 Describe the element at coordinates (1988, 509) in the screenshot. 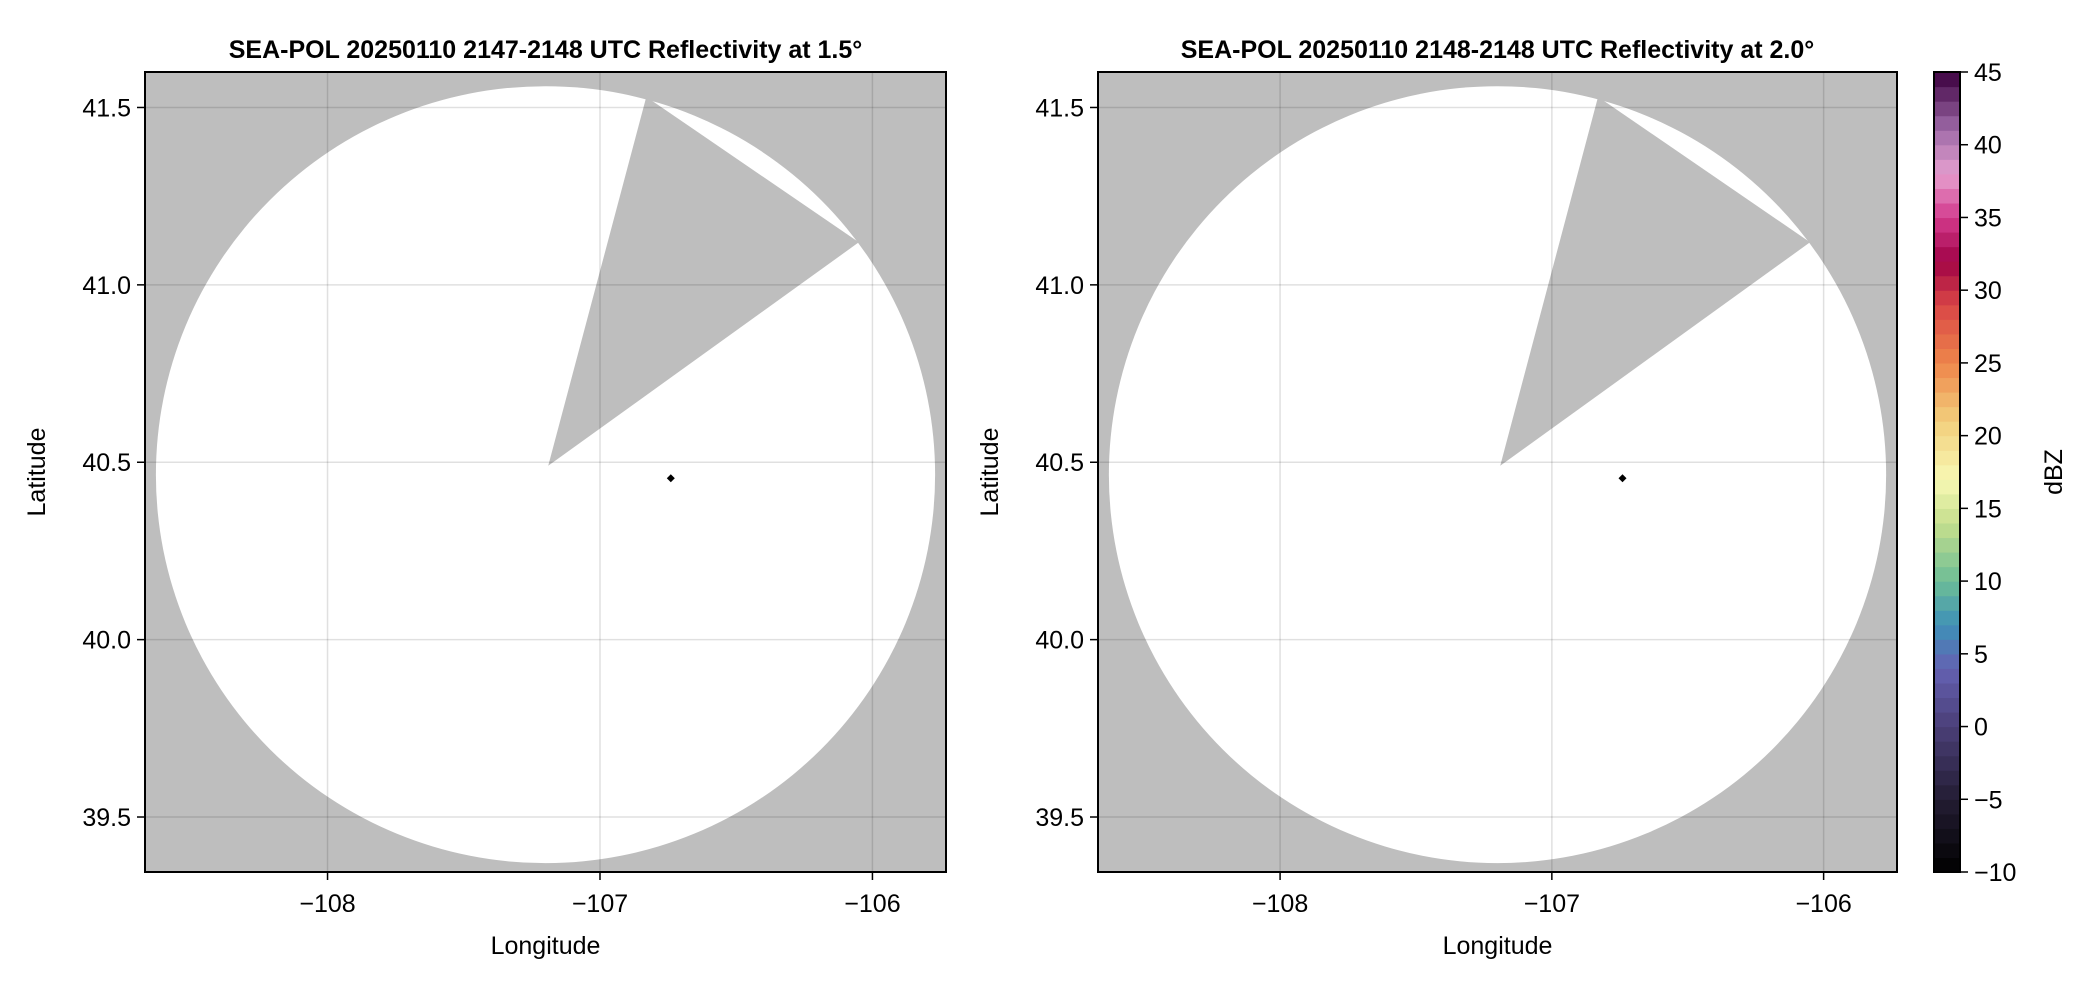

I see `colorbar-tick-label: 15` at that location.